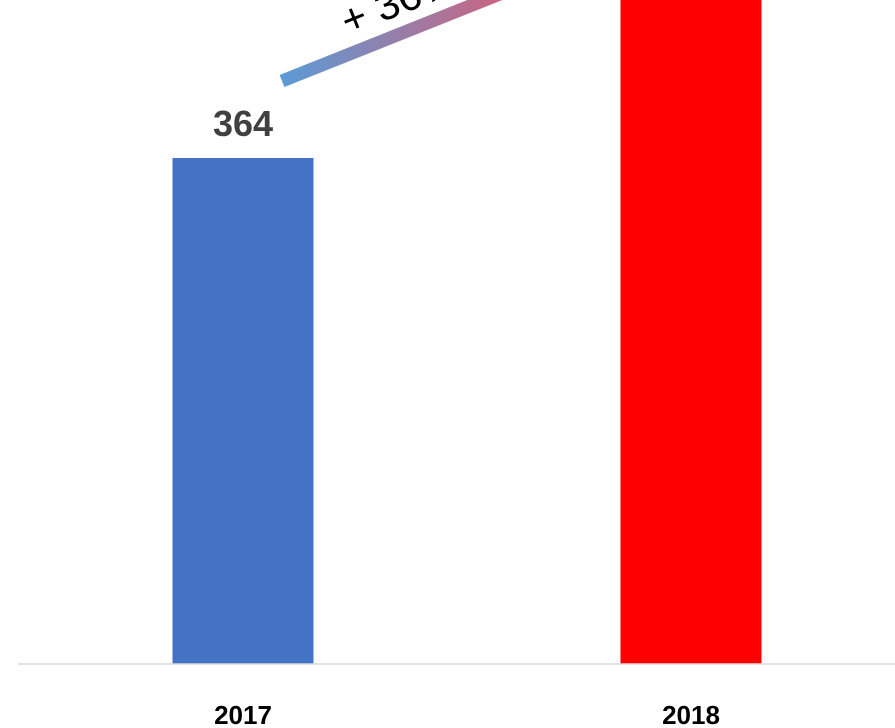  Describe the element at coordinates (243, 123) in the screenshot. I see `bar-value-label-2017: 364` at that location.